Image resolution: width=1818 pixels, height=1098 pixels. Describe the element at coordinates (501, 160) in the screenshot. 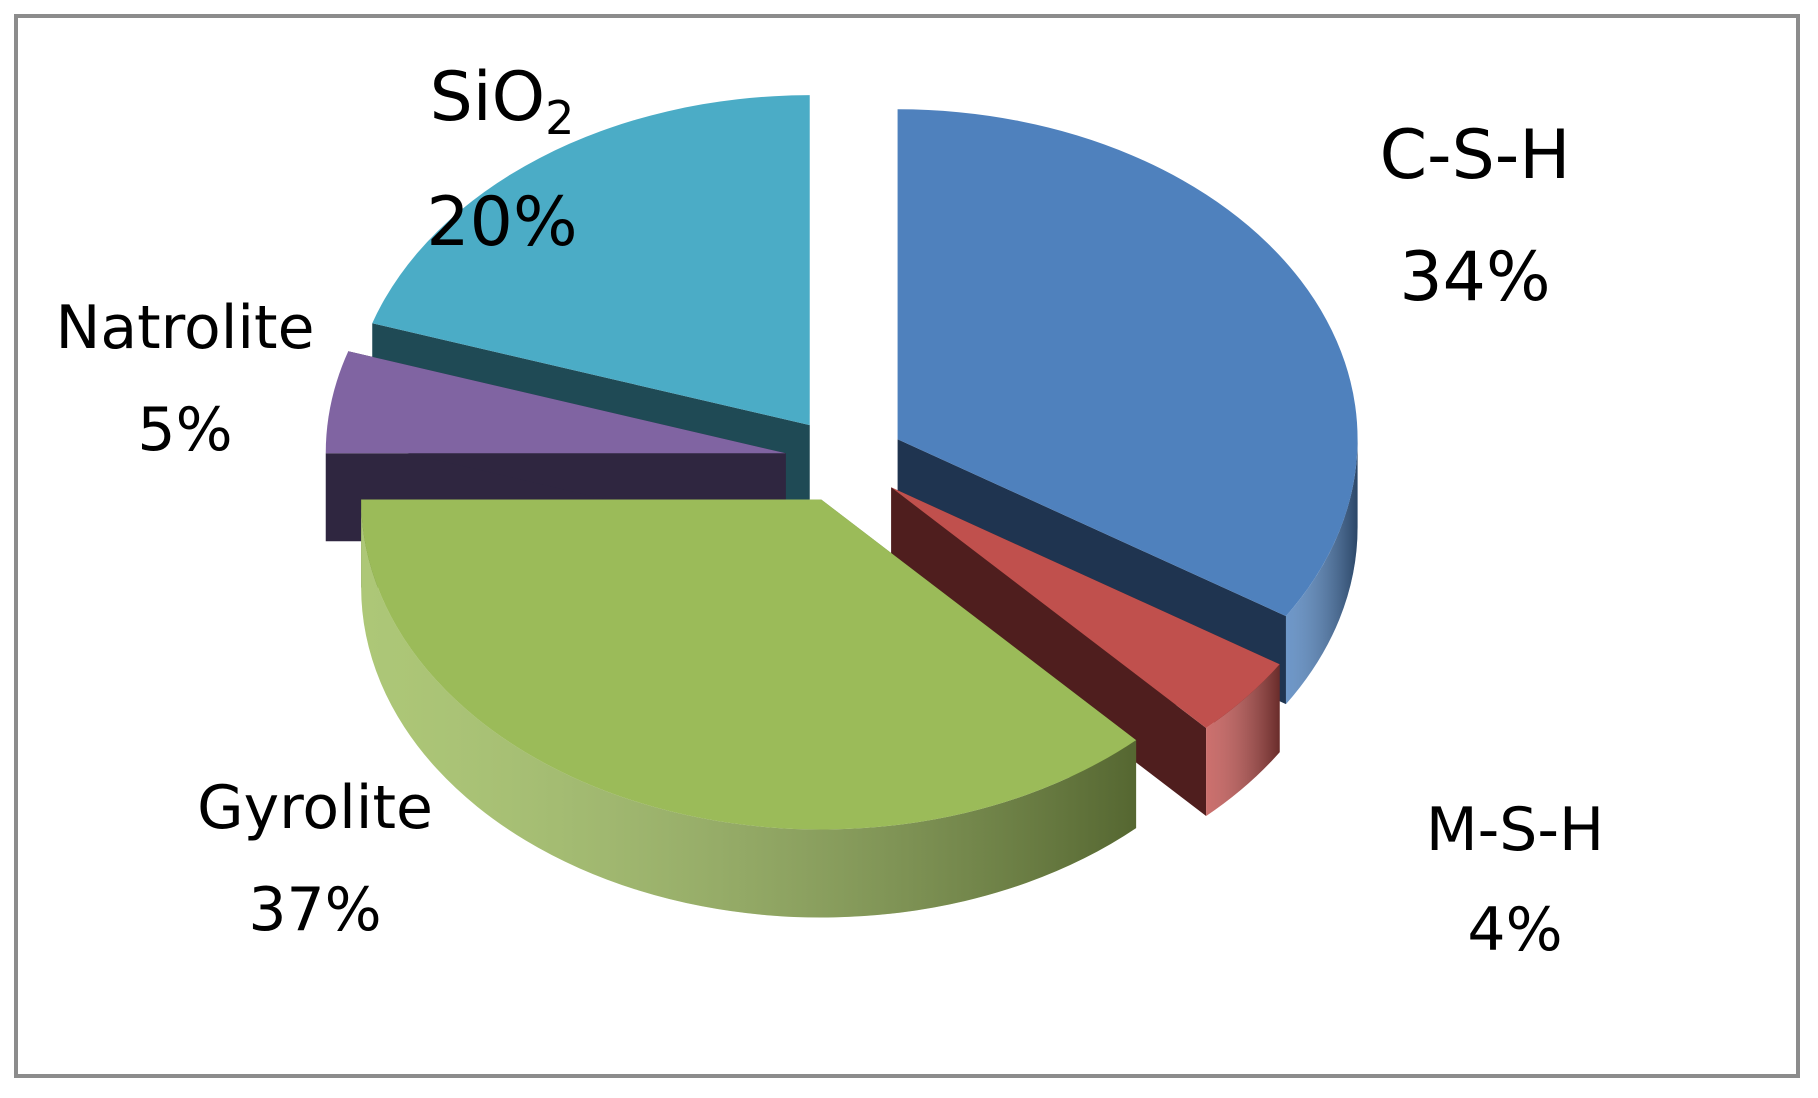

I see `label-sio2: SiO2 20%` at that location.